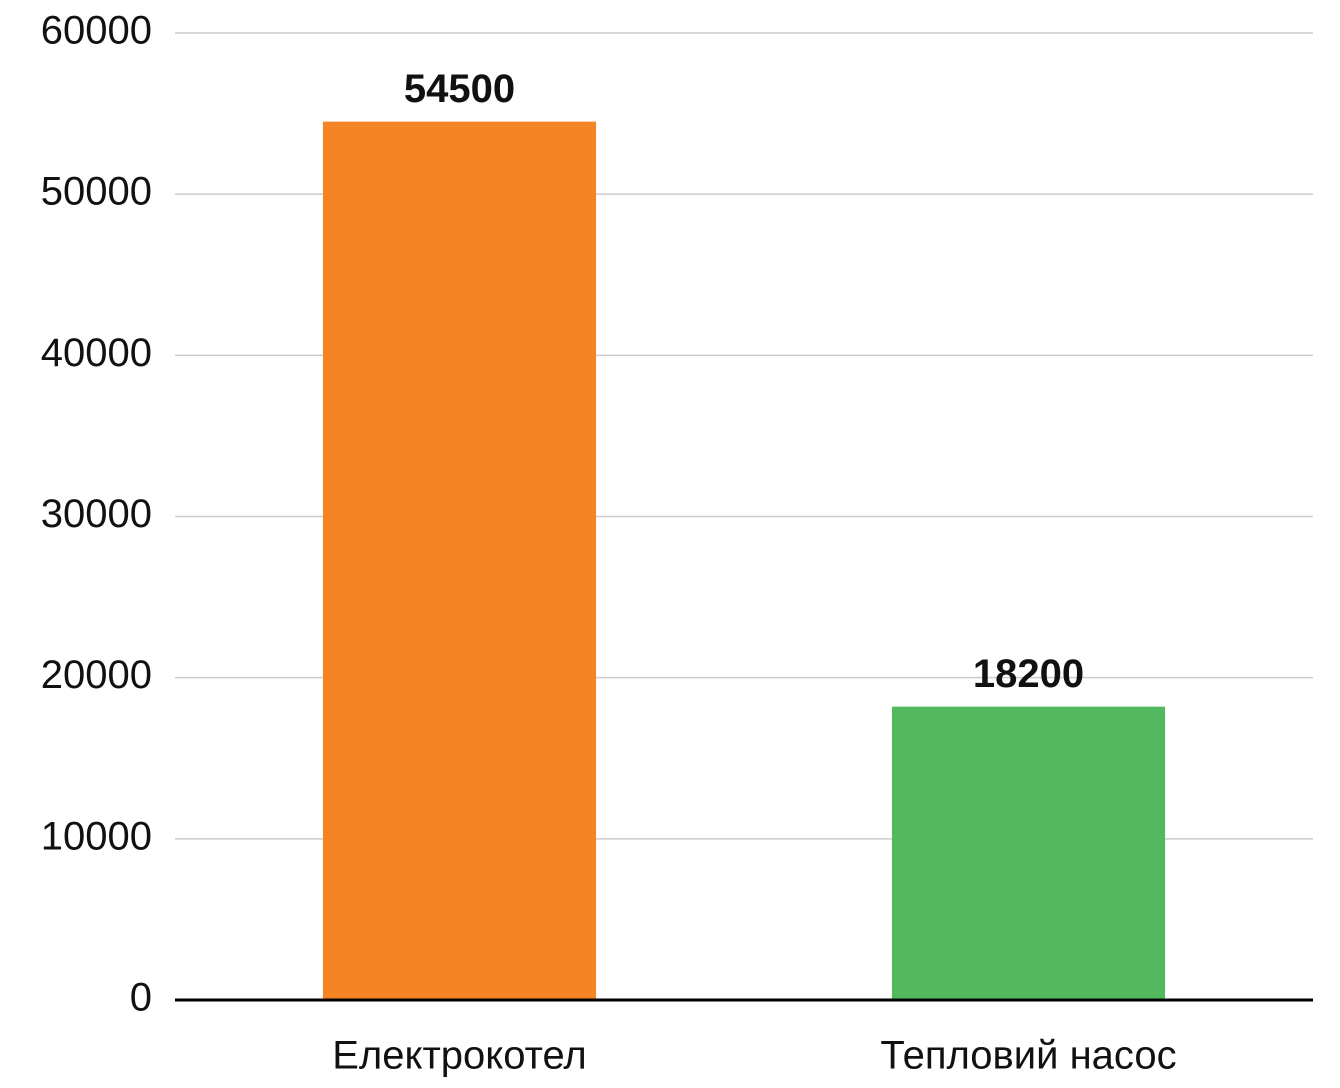  I want to click on y-tick-label: 40000, so click(96, 353).